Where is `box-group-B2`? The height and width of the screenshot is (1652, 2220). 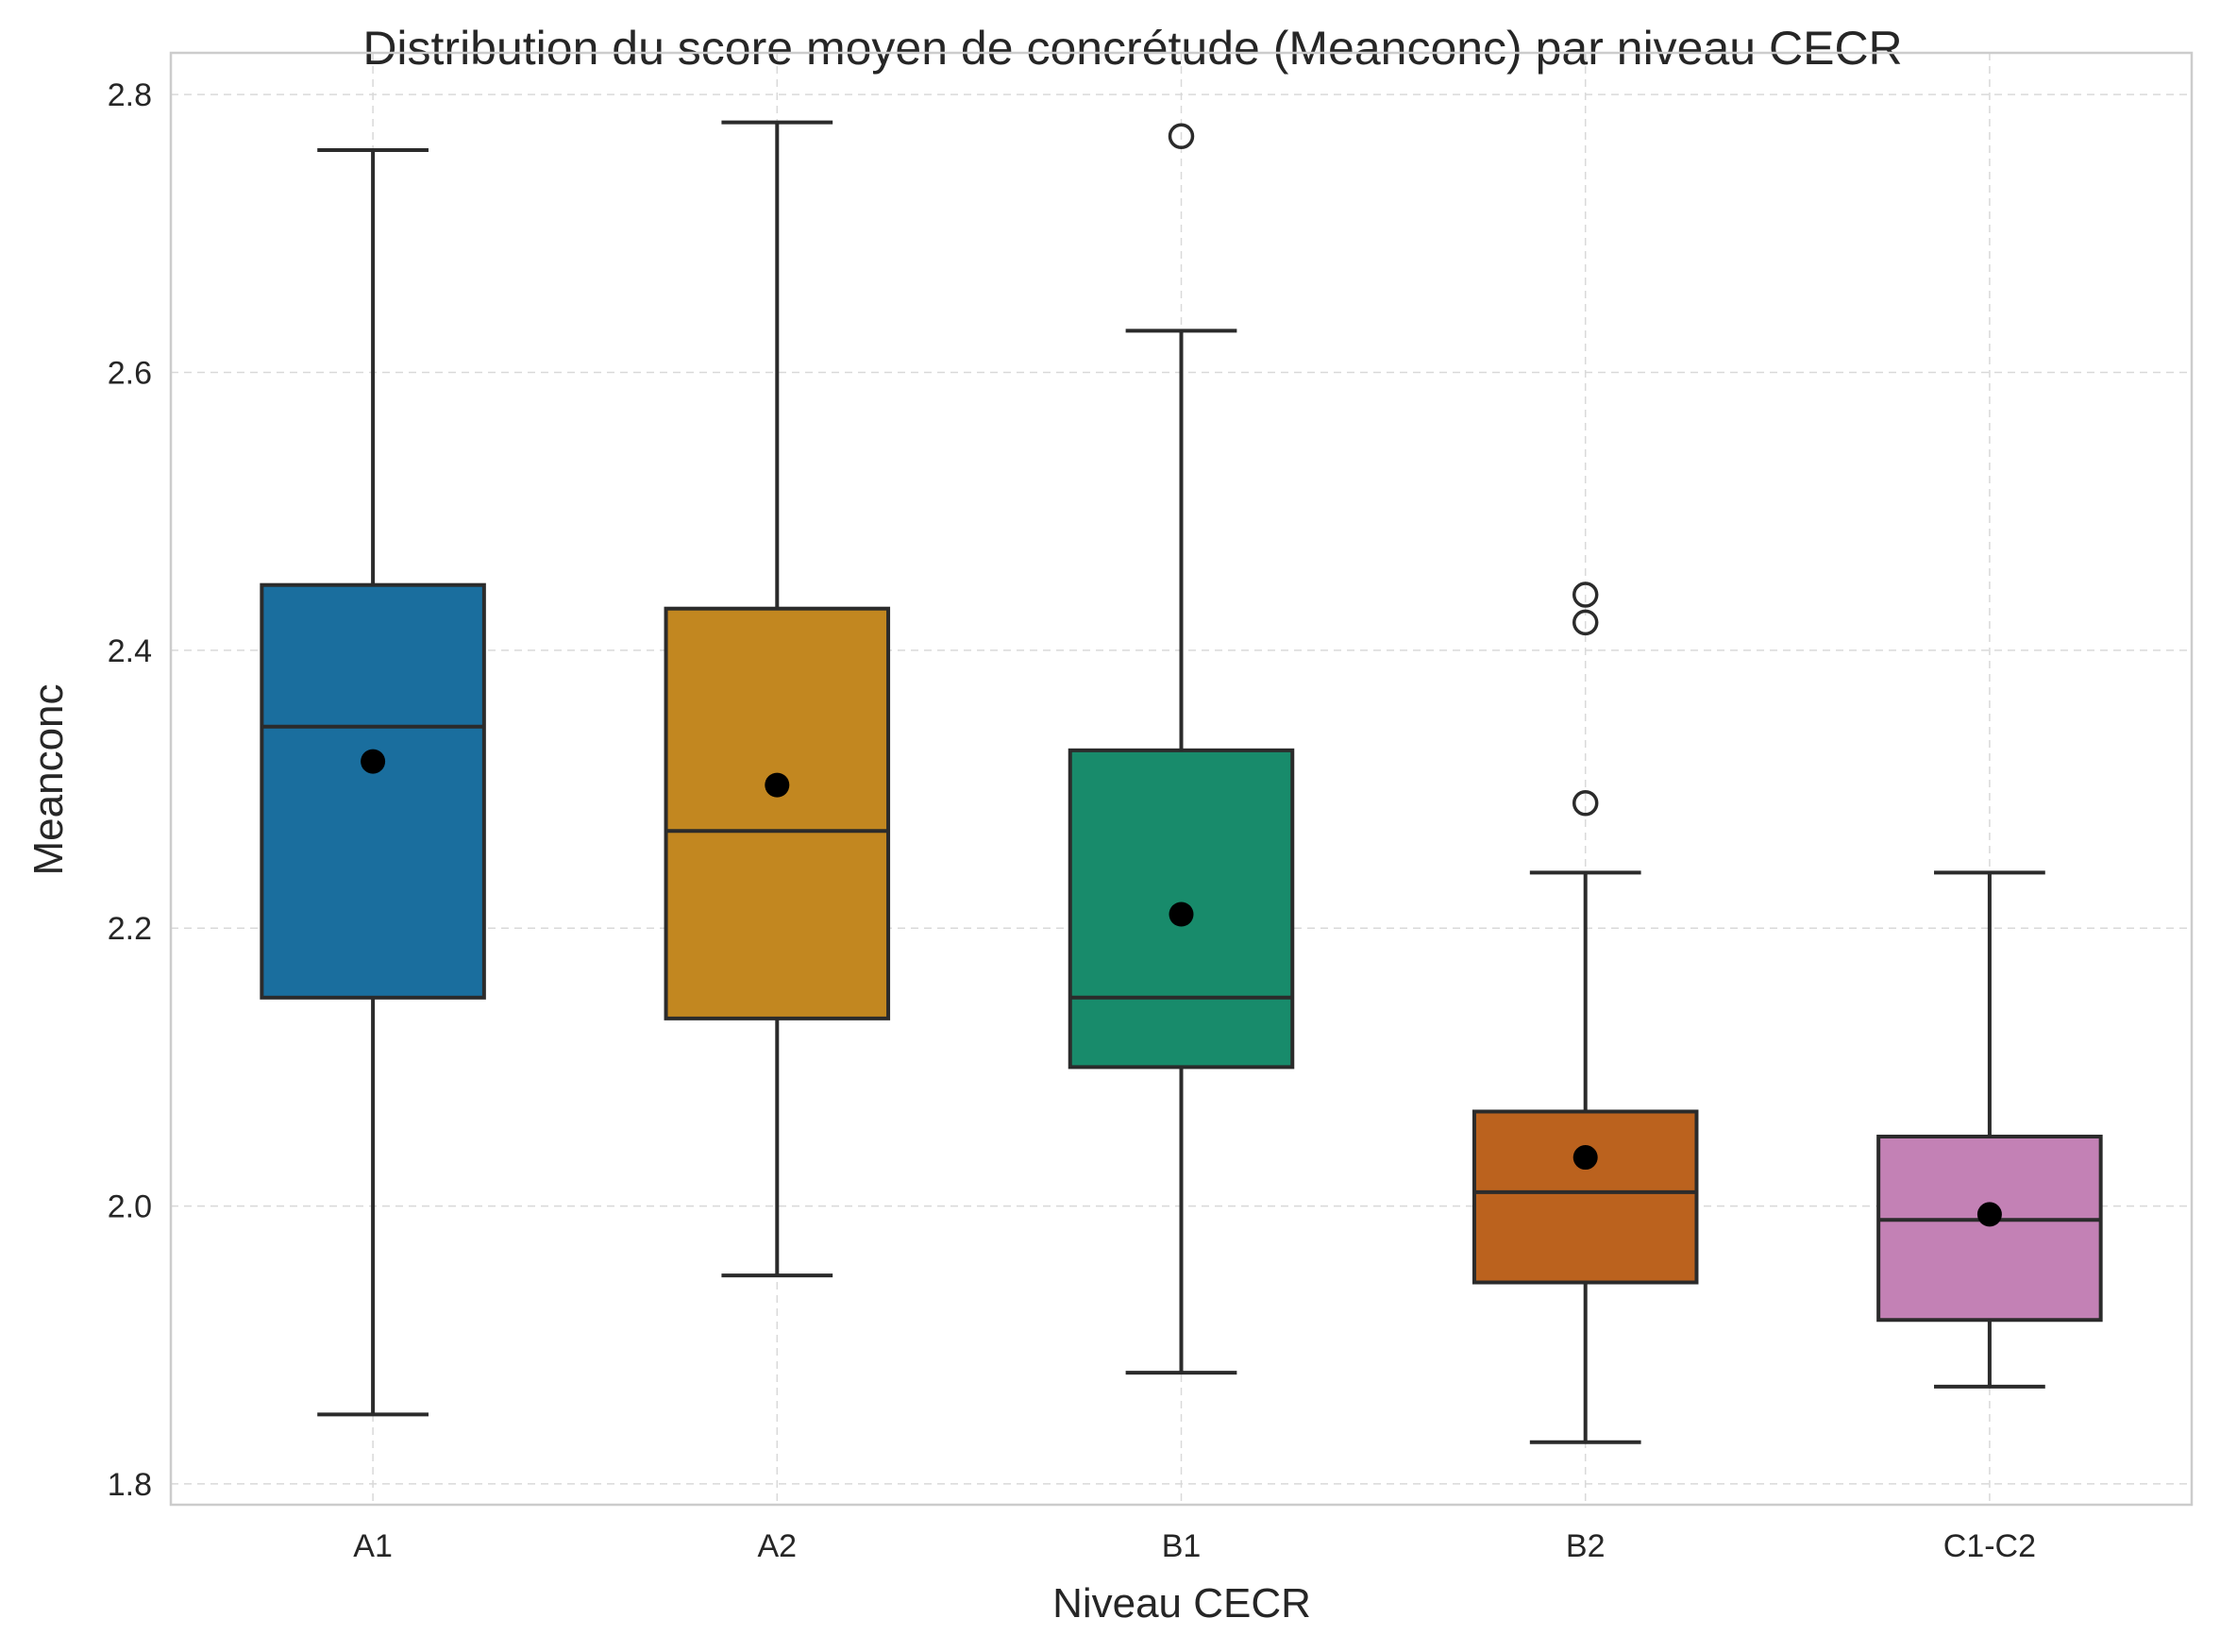
box-group-B2 is located at coordinates (1585, 1013).